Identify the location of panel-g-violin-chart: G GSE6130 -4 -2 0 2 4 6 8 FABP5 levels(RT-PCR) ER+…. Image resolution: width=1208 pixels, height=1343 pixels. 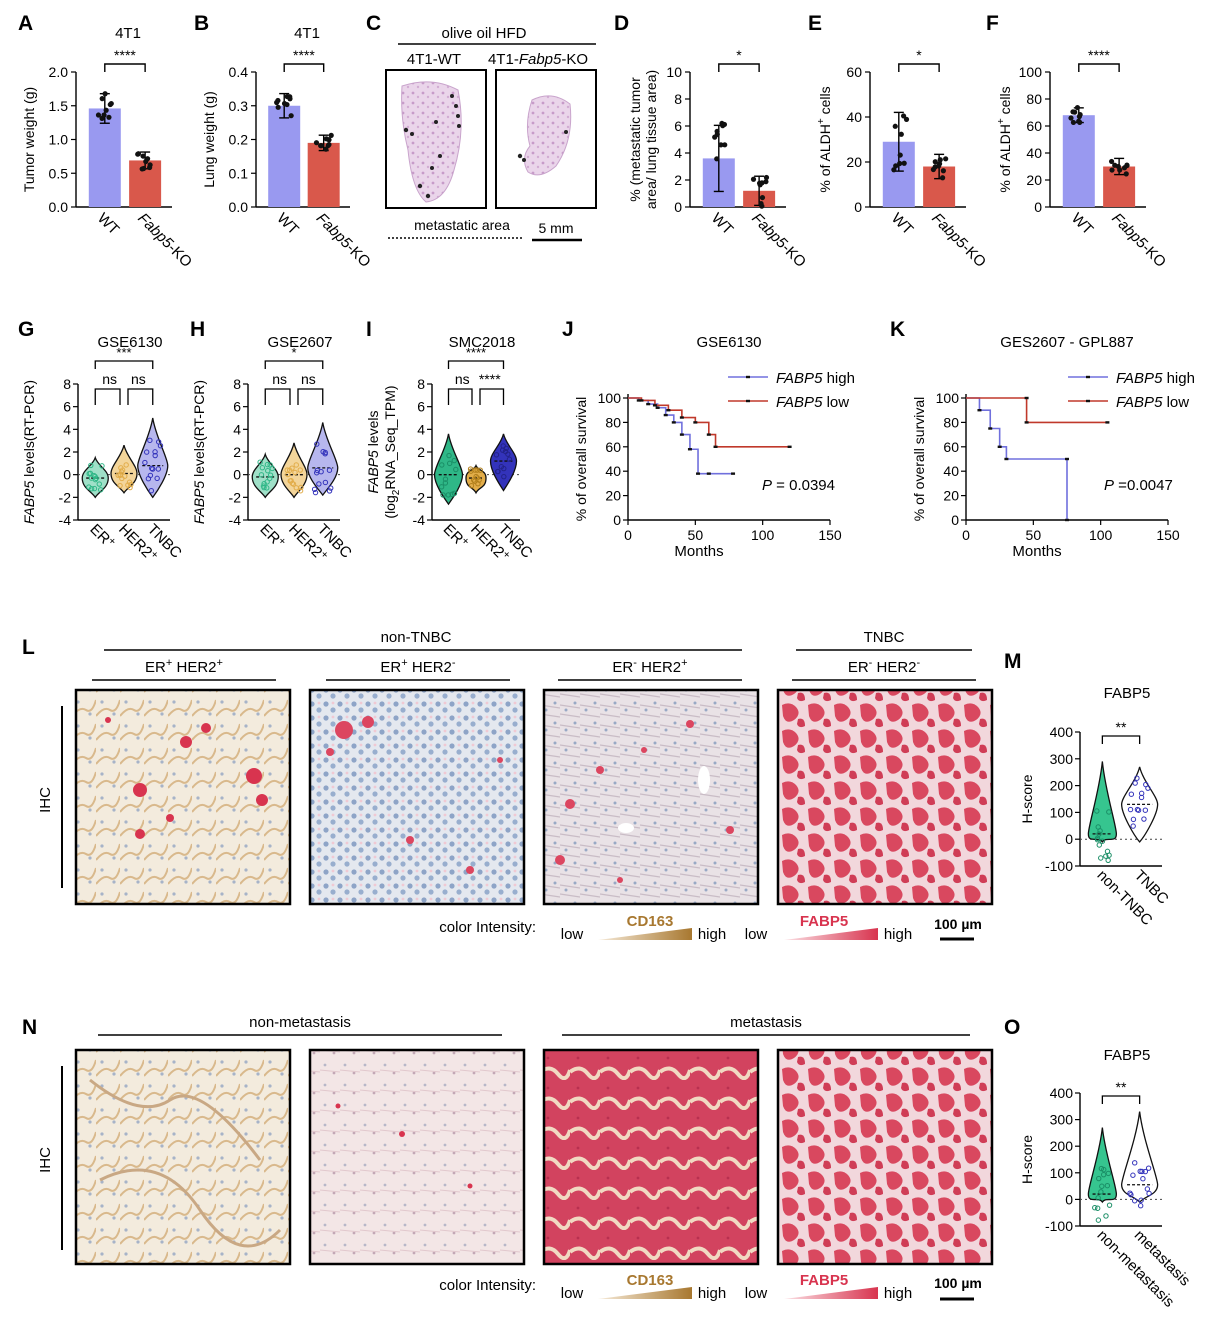
(101, 440).